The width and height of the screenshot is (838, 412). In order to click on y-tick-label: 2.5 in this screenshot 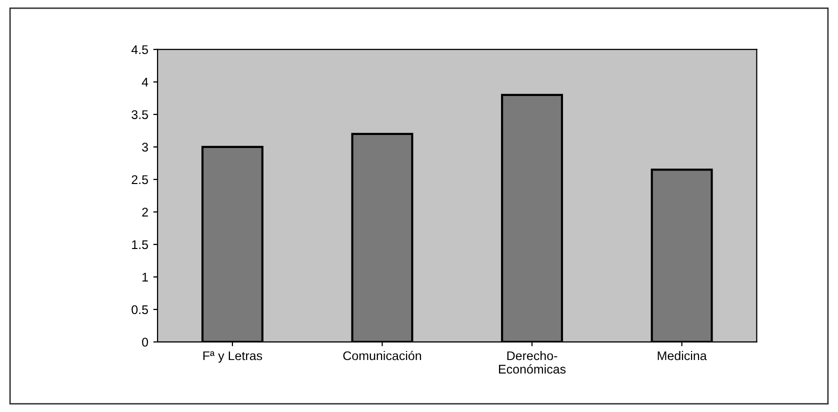, I will do `click(140, 179)`.